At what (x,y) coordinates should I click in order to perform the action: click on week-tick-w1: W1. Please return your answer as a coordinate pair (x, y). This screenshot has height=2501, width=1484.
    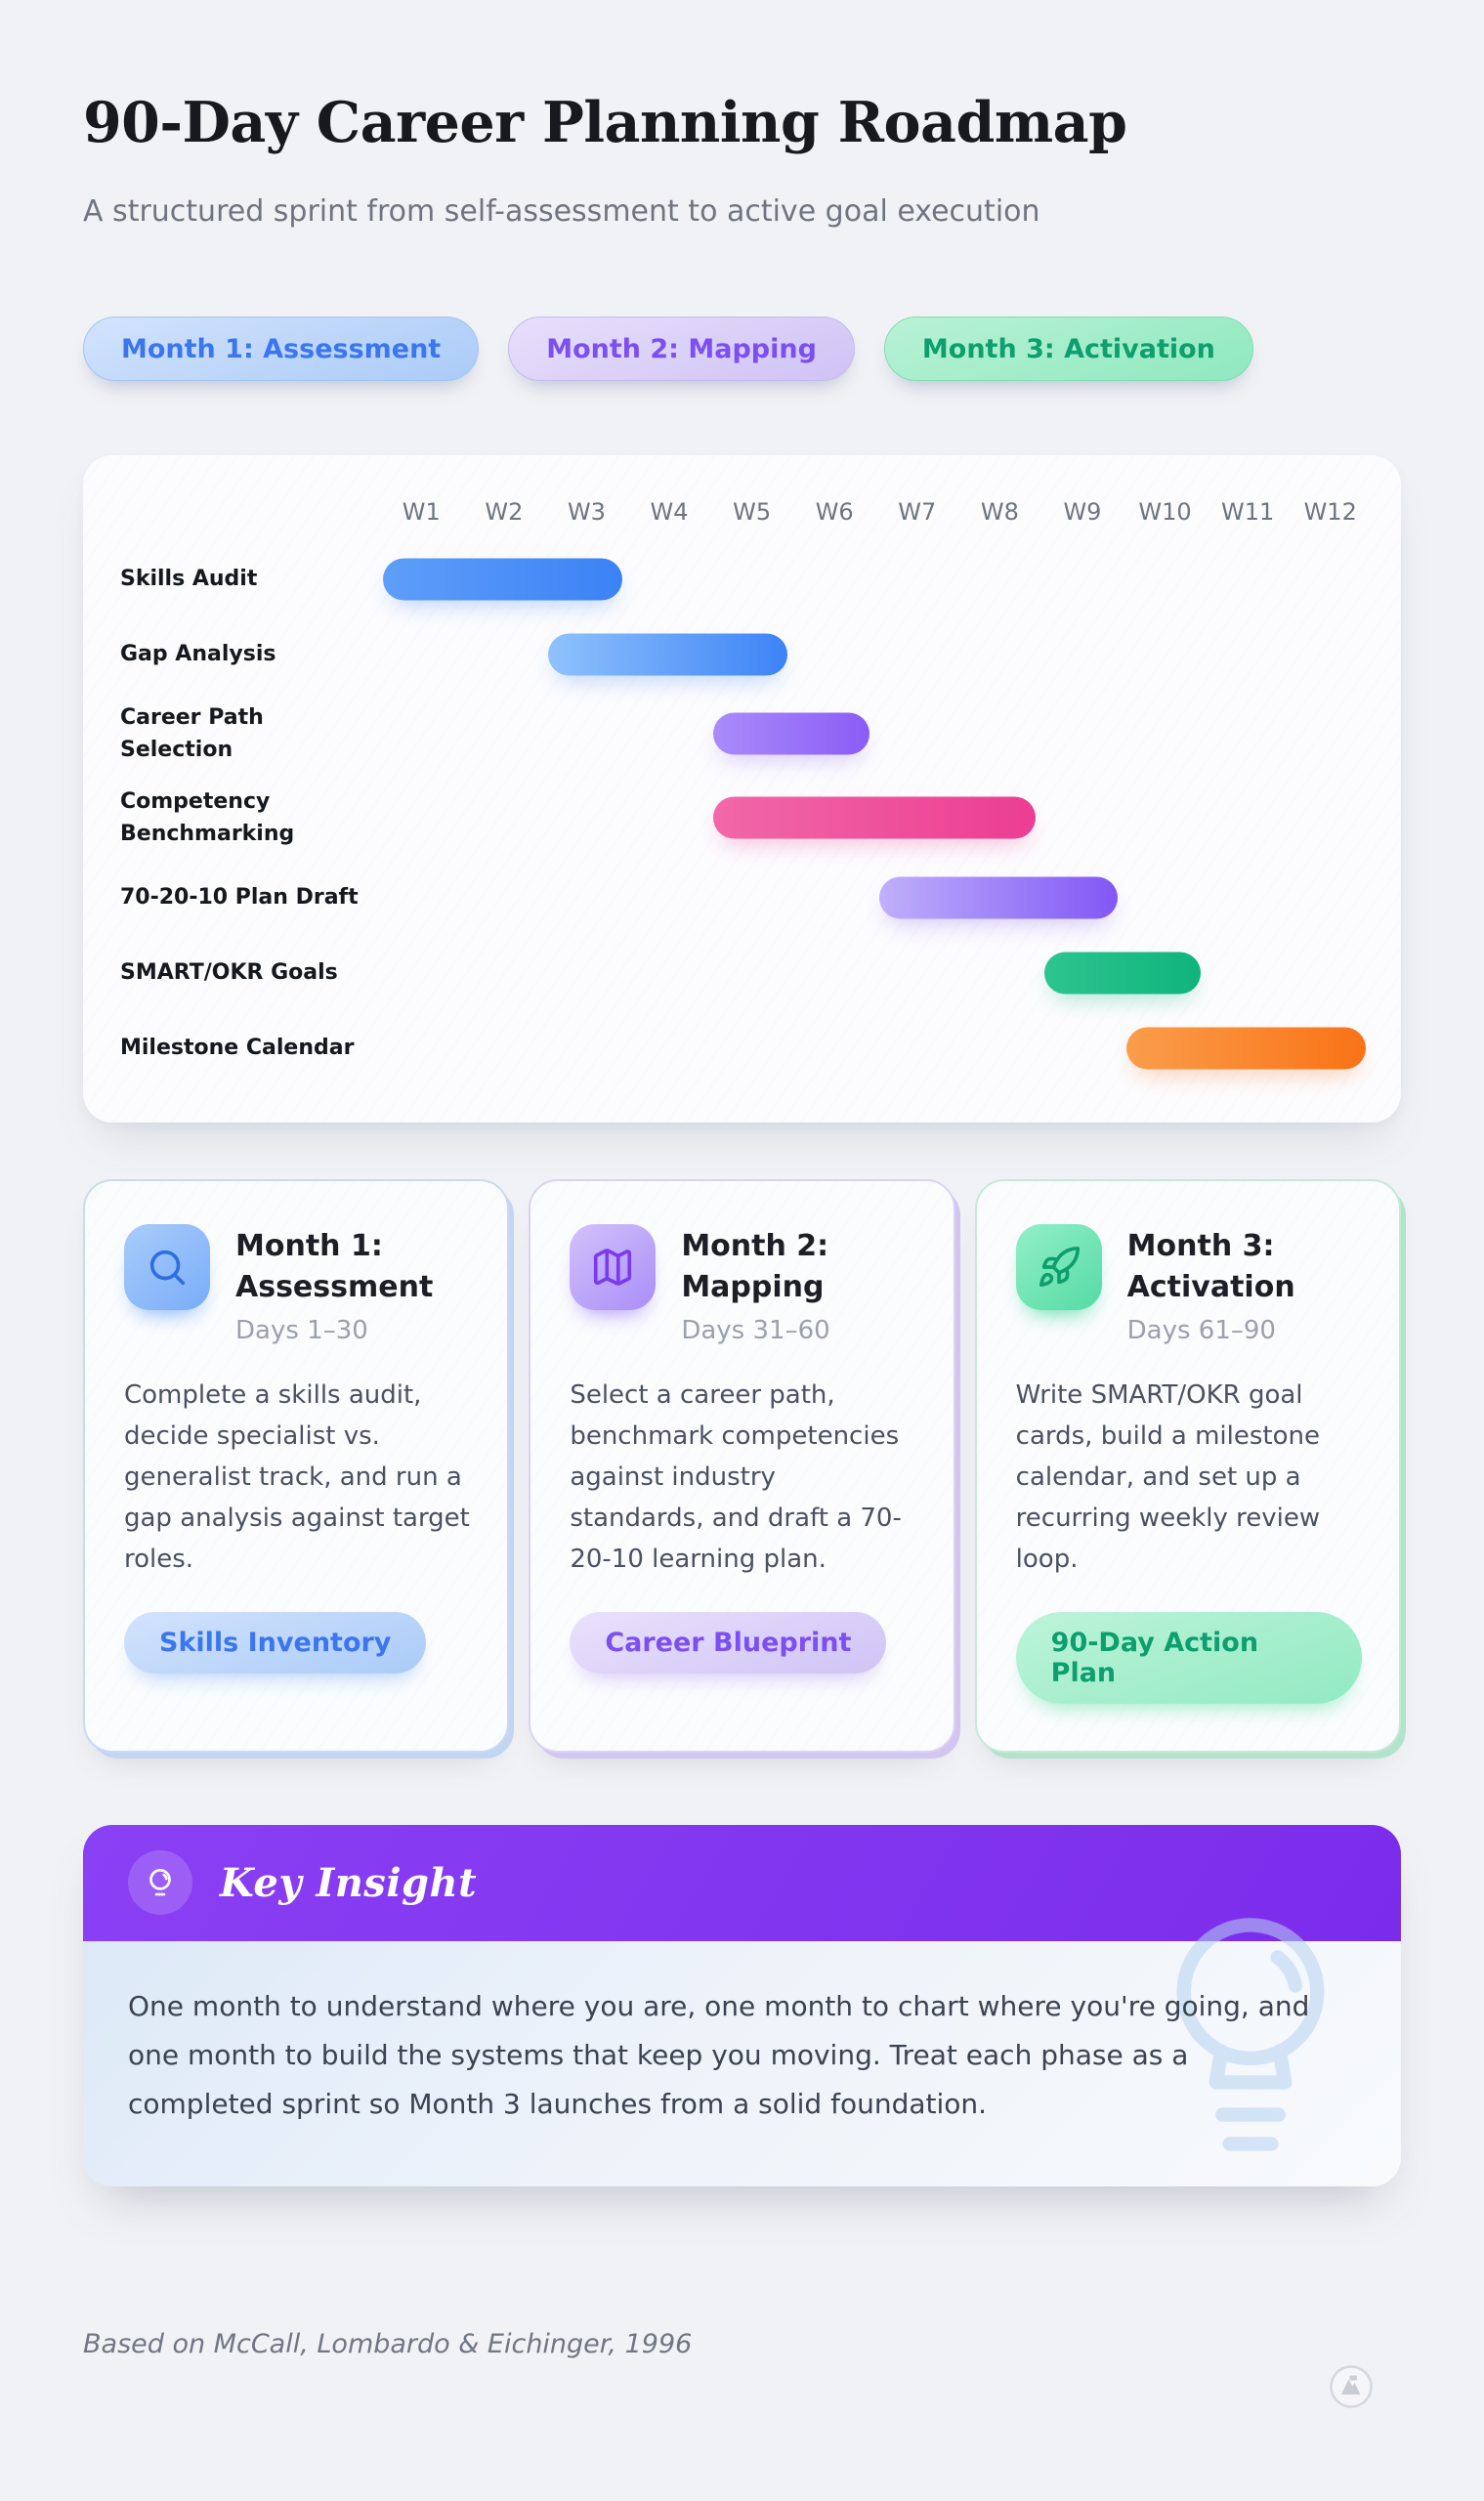
    Looking at the image, I should click on (421, 512).